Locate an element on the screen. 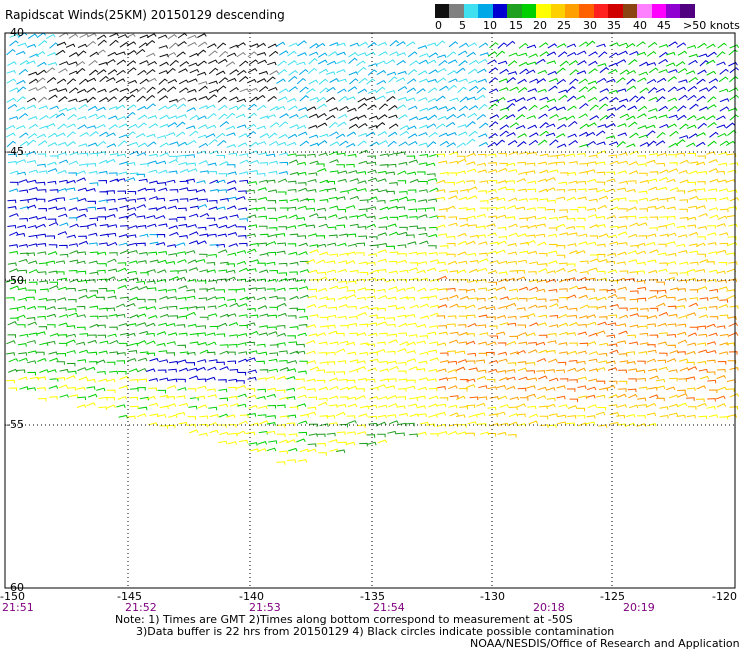  time-label-4: 21:54 is located at coordinates (389, 607).